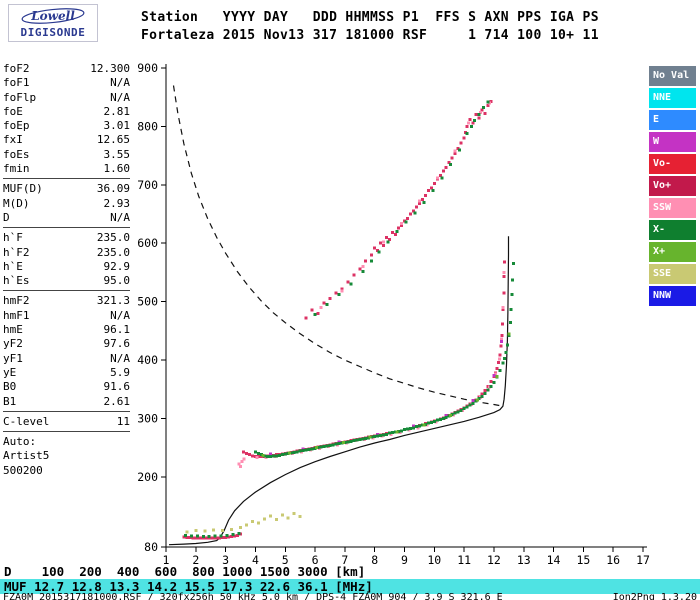 The width and height of the screenshot is (700, 600). I want to click on legend-item-no-val: No Val, so click(672, 76).